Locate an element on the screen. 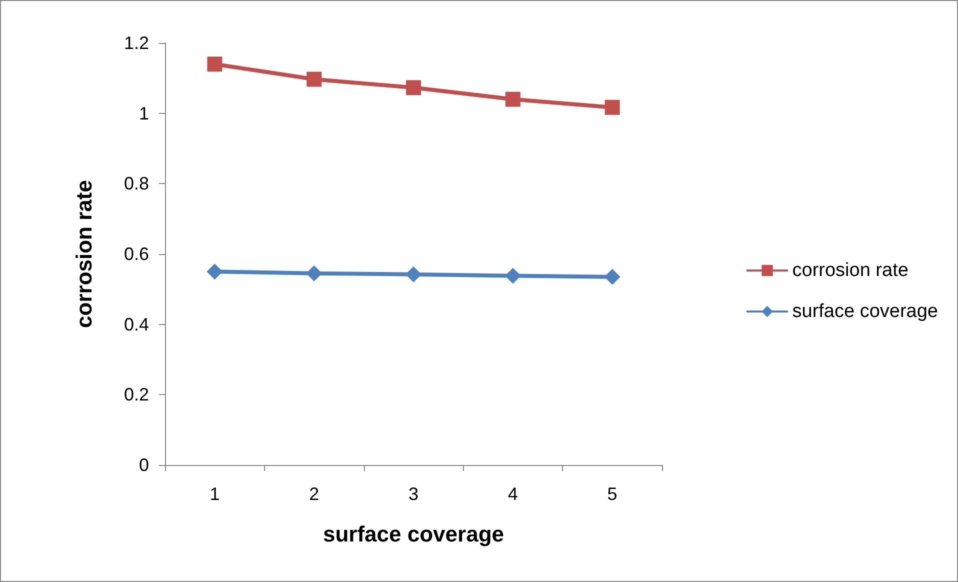  x-tick-label: 3 is located at coordinates (413, 494).